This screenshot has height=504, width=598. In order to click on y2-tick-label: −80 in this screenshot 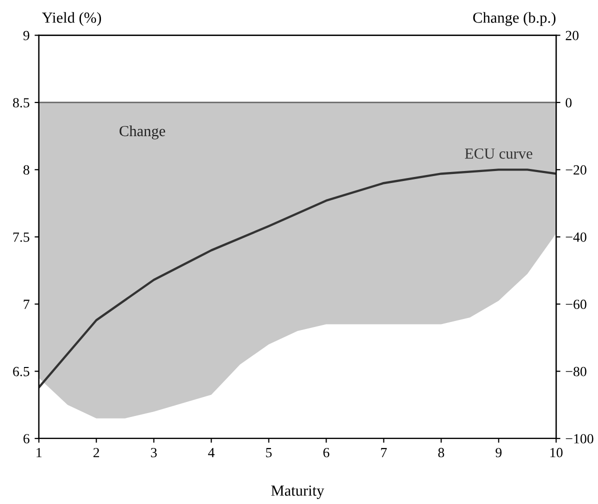, I will do `click(576, 371)`.